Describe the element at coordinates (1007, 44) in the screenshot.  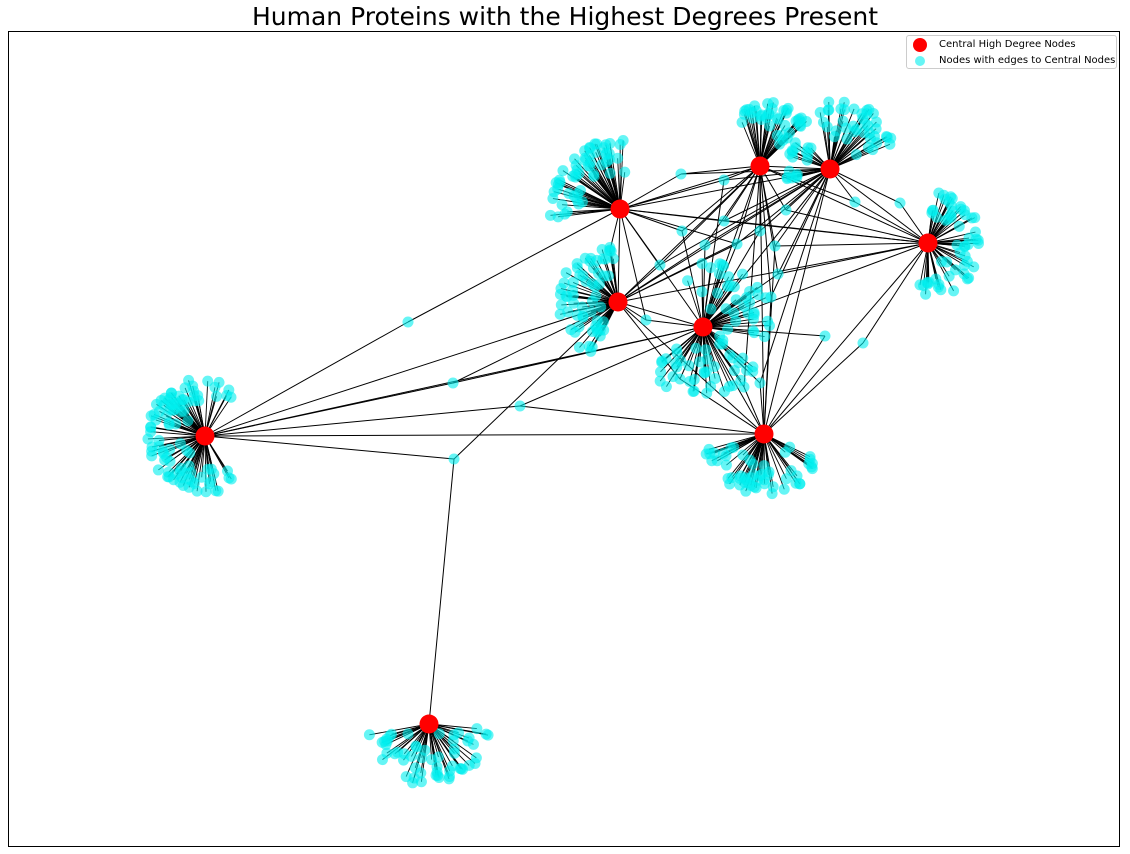
I see `legend-label-central: Central High Degree Nodes` at that location.